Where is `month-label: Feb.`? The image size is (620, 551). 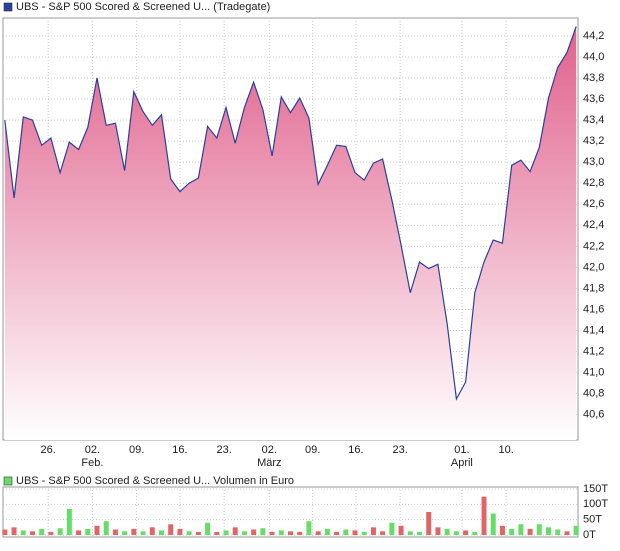
month-label: Feb. is located at coordinates (92, 463).